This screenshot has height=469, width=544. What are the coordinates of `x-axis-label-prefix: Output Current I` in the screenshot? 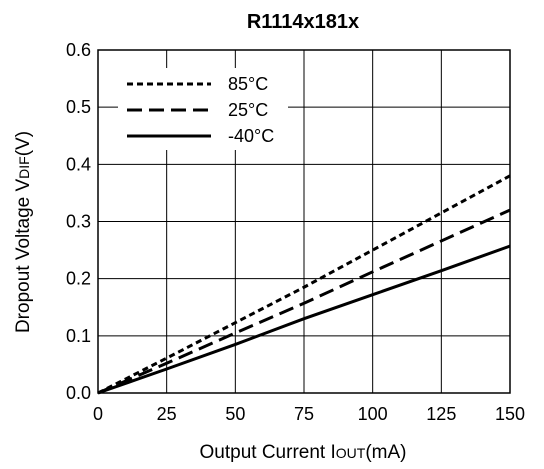 It's located at (268, 452).